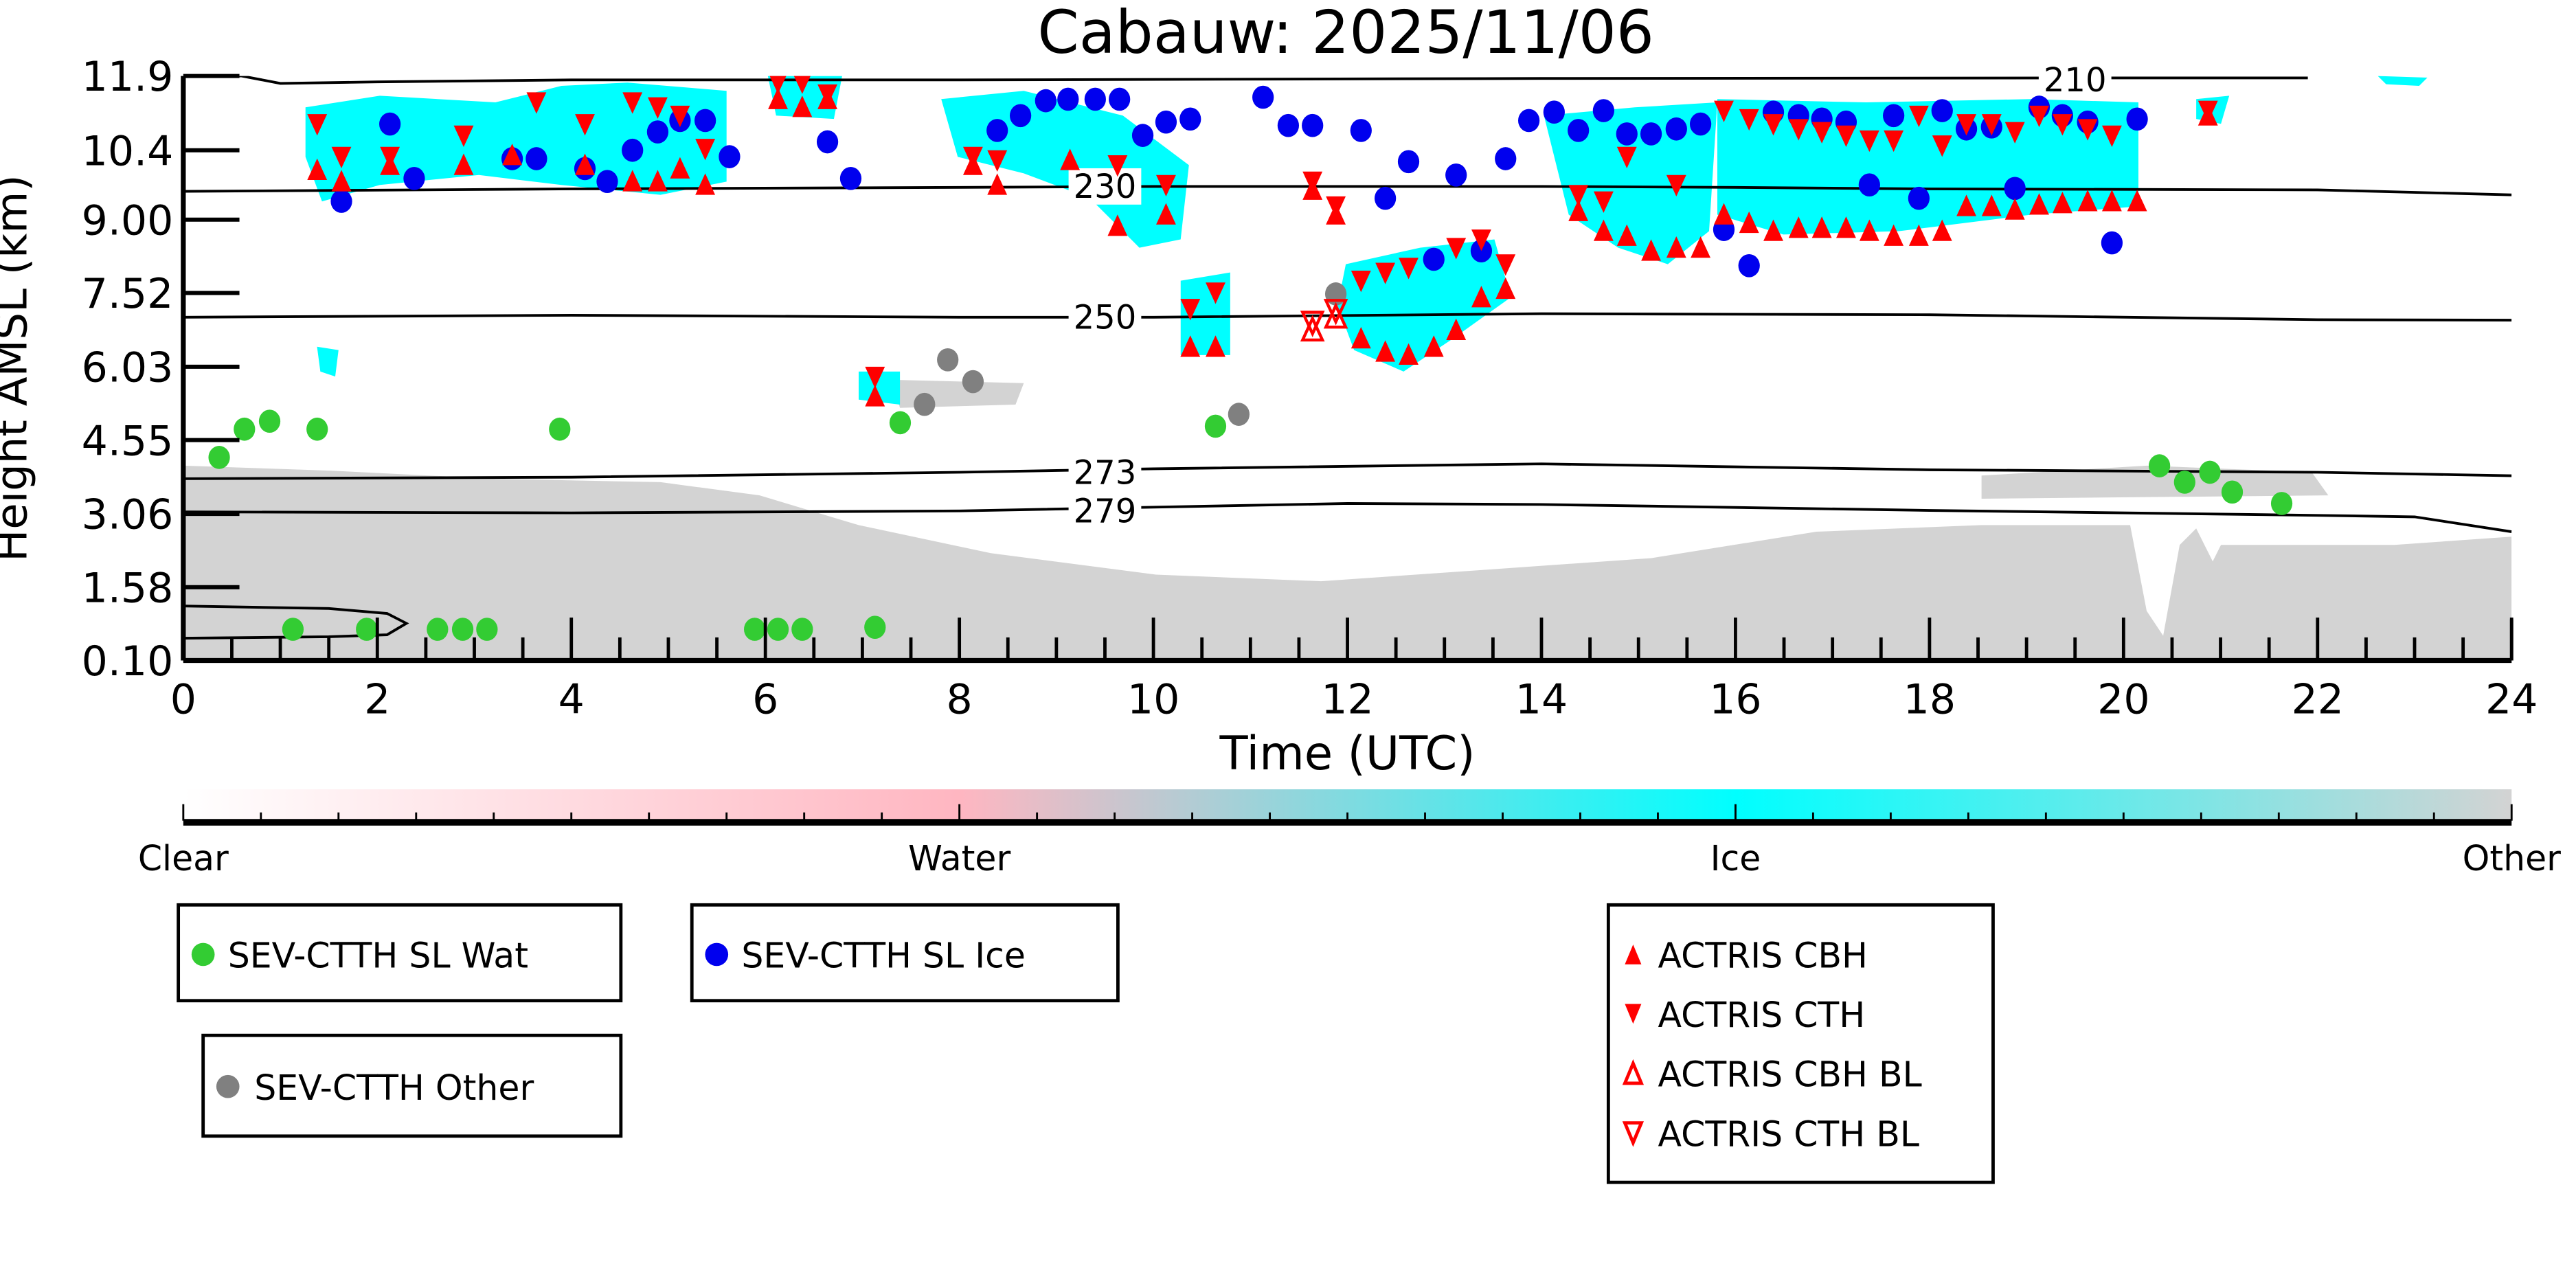 This screenshot has width=2576, height=1288. Describe the element at coordinates (1761, 1015) in the screenshot. I see `legend-label: ACTRIS CTH` at that location.